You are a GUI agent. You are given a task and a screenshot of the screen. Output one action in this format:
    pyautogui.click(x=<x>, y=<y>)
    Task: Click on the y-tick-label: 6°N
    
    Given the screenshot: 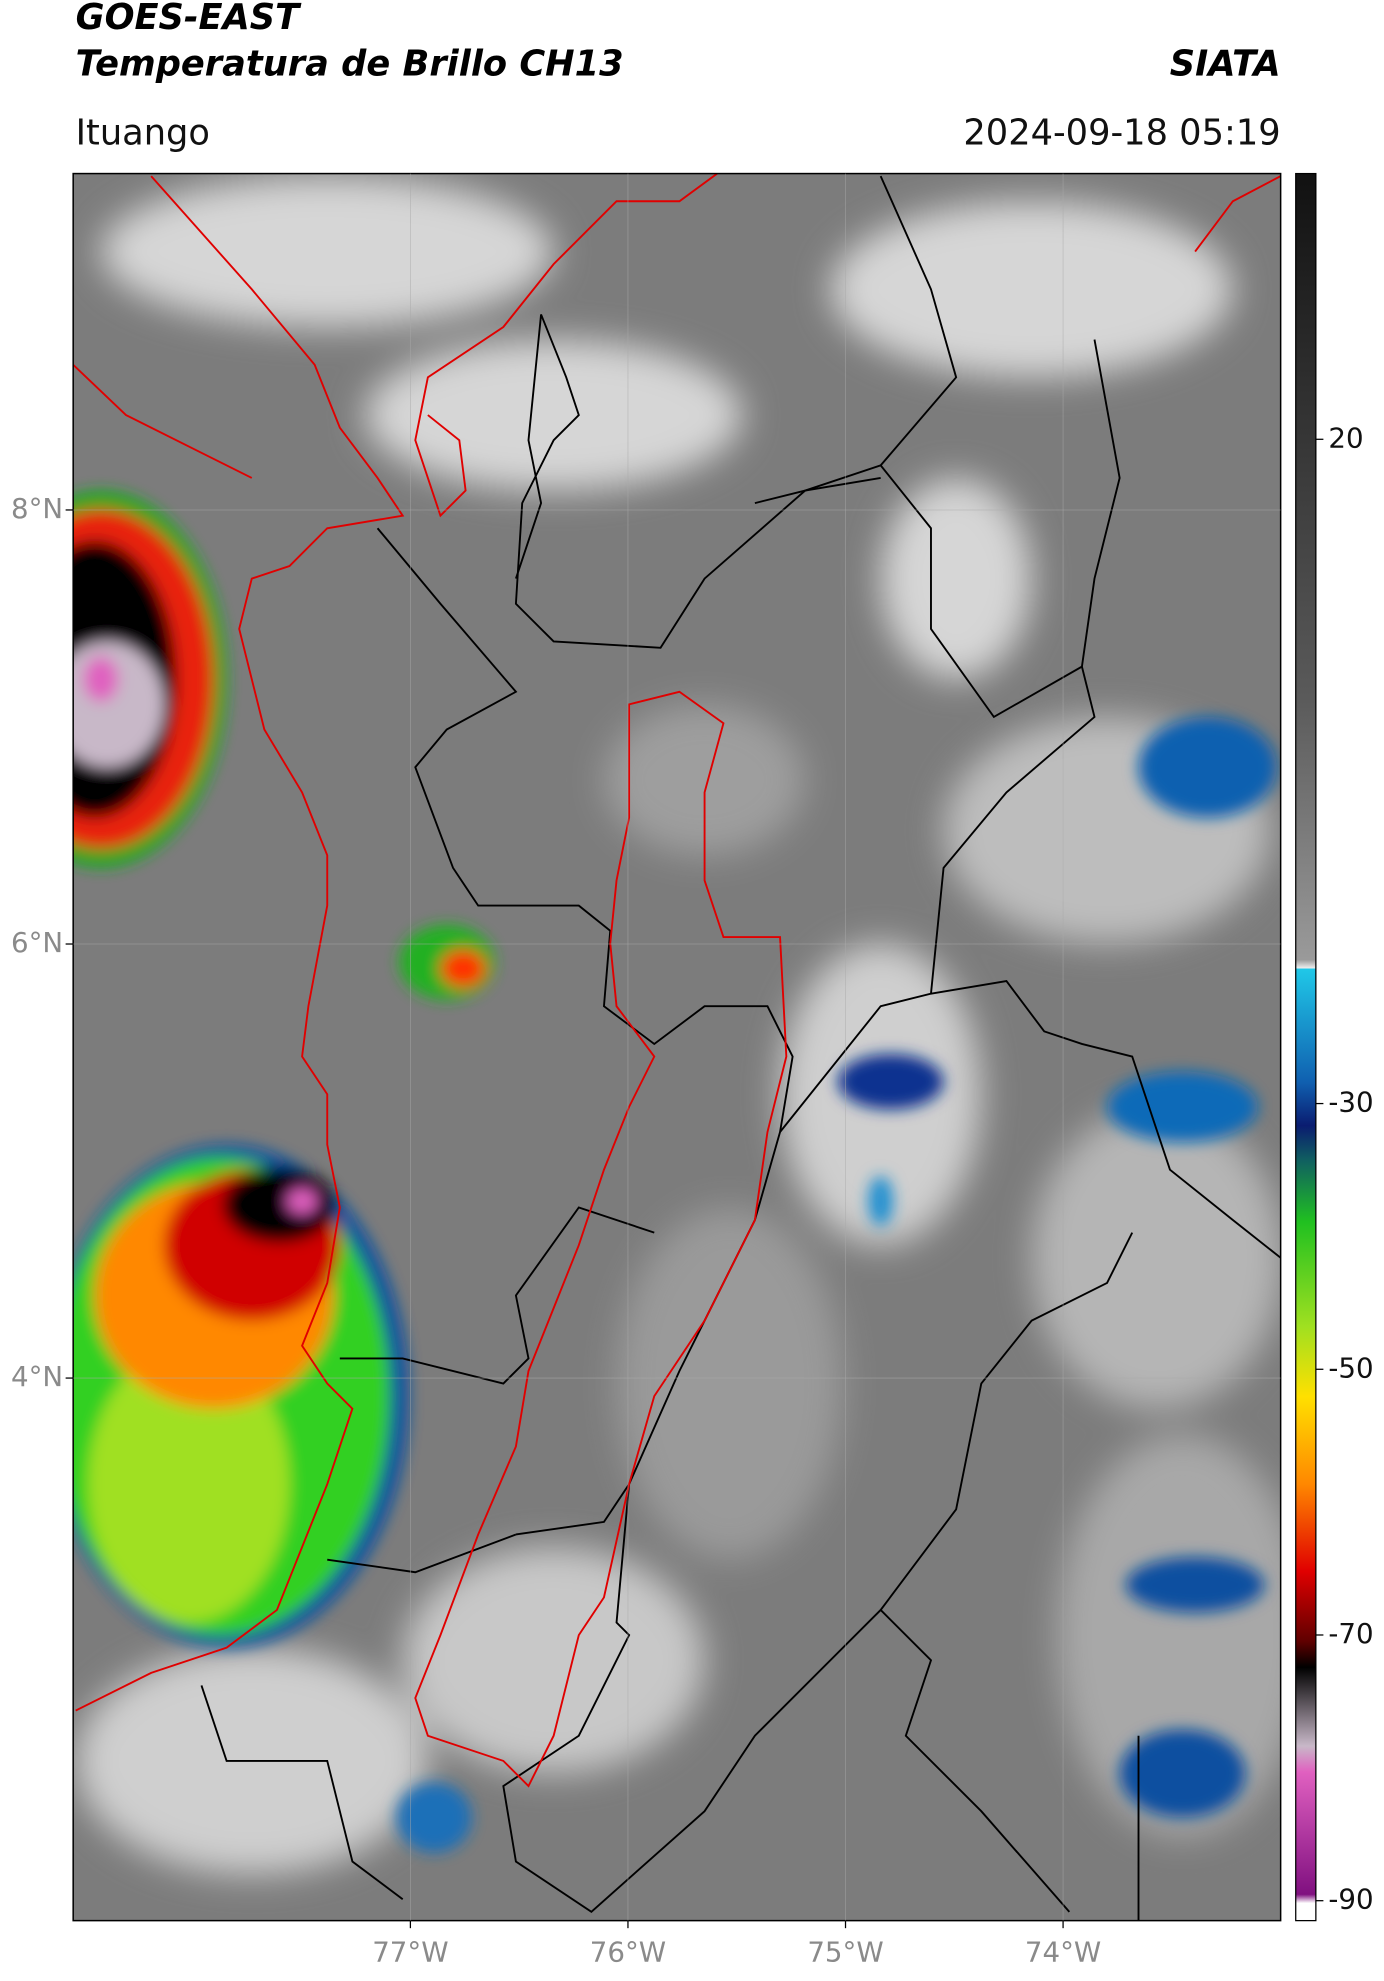 What is the action you would take?
    pyautogui.click(x=37, y=942)
    